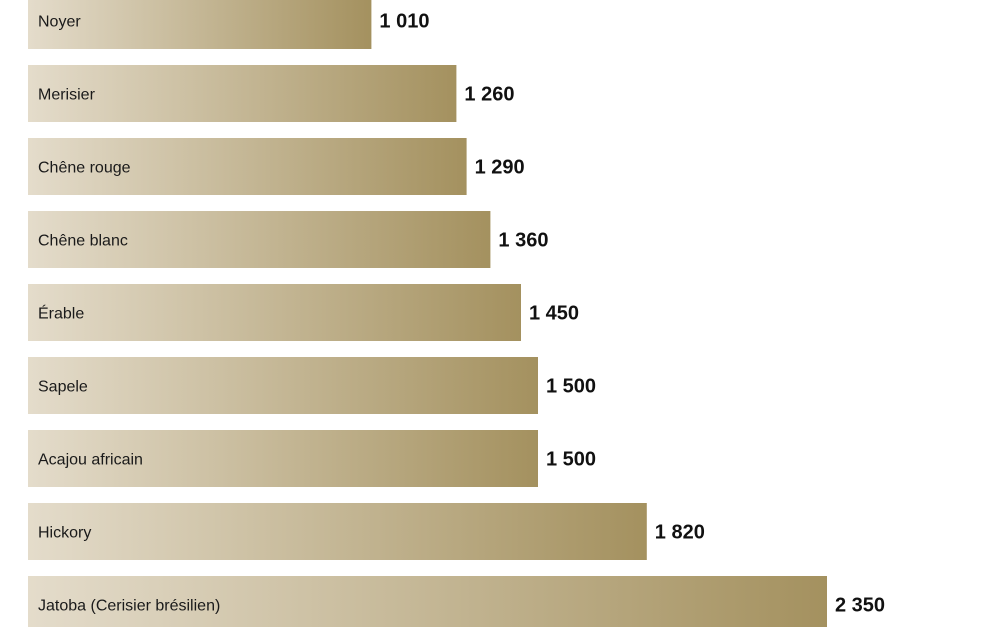 This screenshot has width=993, height=627. Describe the element at coordinates (59, 22) in the screenshot. I see `category-label: Noyer` at that location.